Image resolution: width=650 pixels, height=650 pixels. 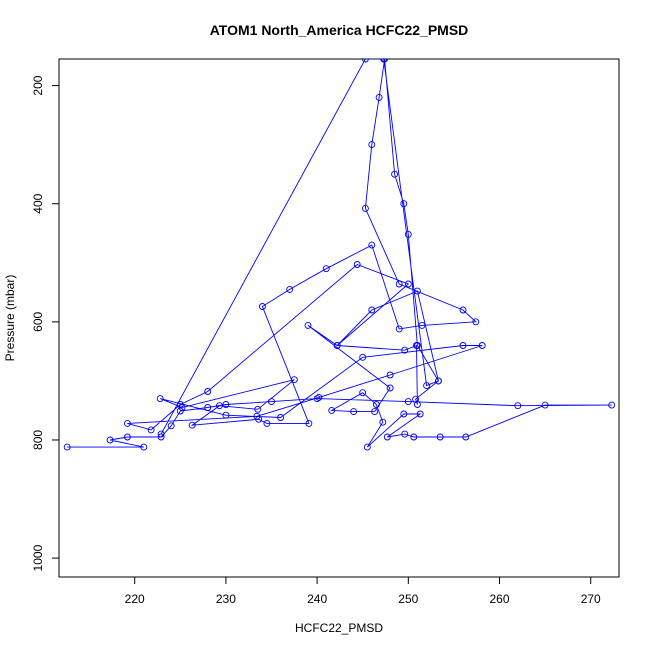 I want to click on x-tick-label: 240, so click(x=317, y=599).